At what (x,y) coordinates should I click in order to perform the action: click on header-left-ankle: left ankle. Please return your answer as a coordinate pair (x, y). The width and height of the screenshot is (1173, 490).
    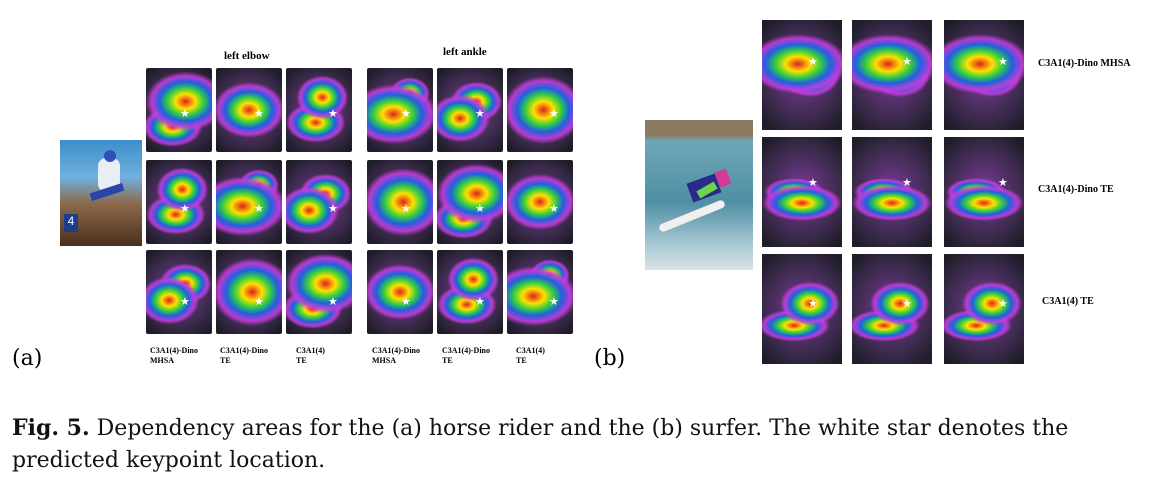
    Looking at the image, I should click on (465, 52).